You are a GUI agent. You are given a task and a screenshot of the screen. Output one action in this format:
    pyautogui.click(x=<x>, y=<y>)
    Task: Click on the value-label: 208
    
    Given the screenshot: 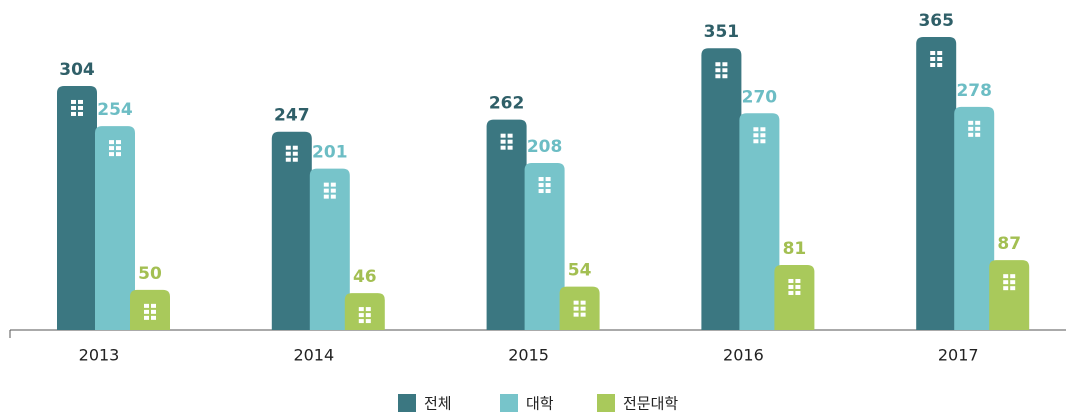 What is the action you would take?
    pyautogui.click(x=545, y=147)
    